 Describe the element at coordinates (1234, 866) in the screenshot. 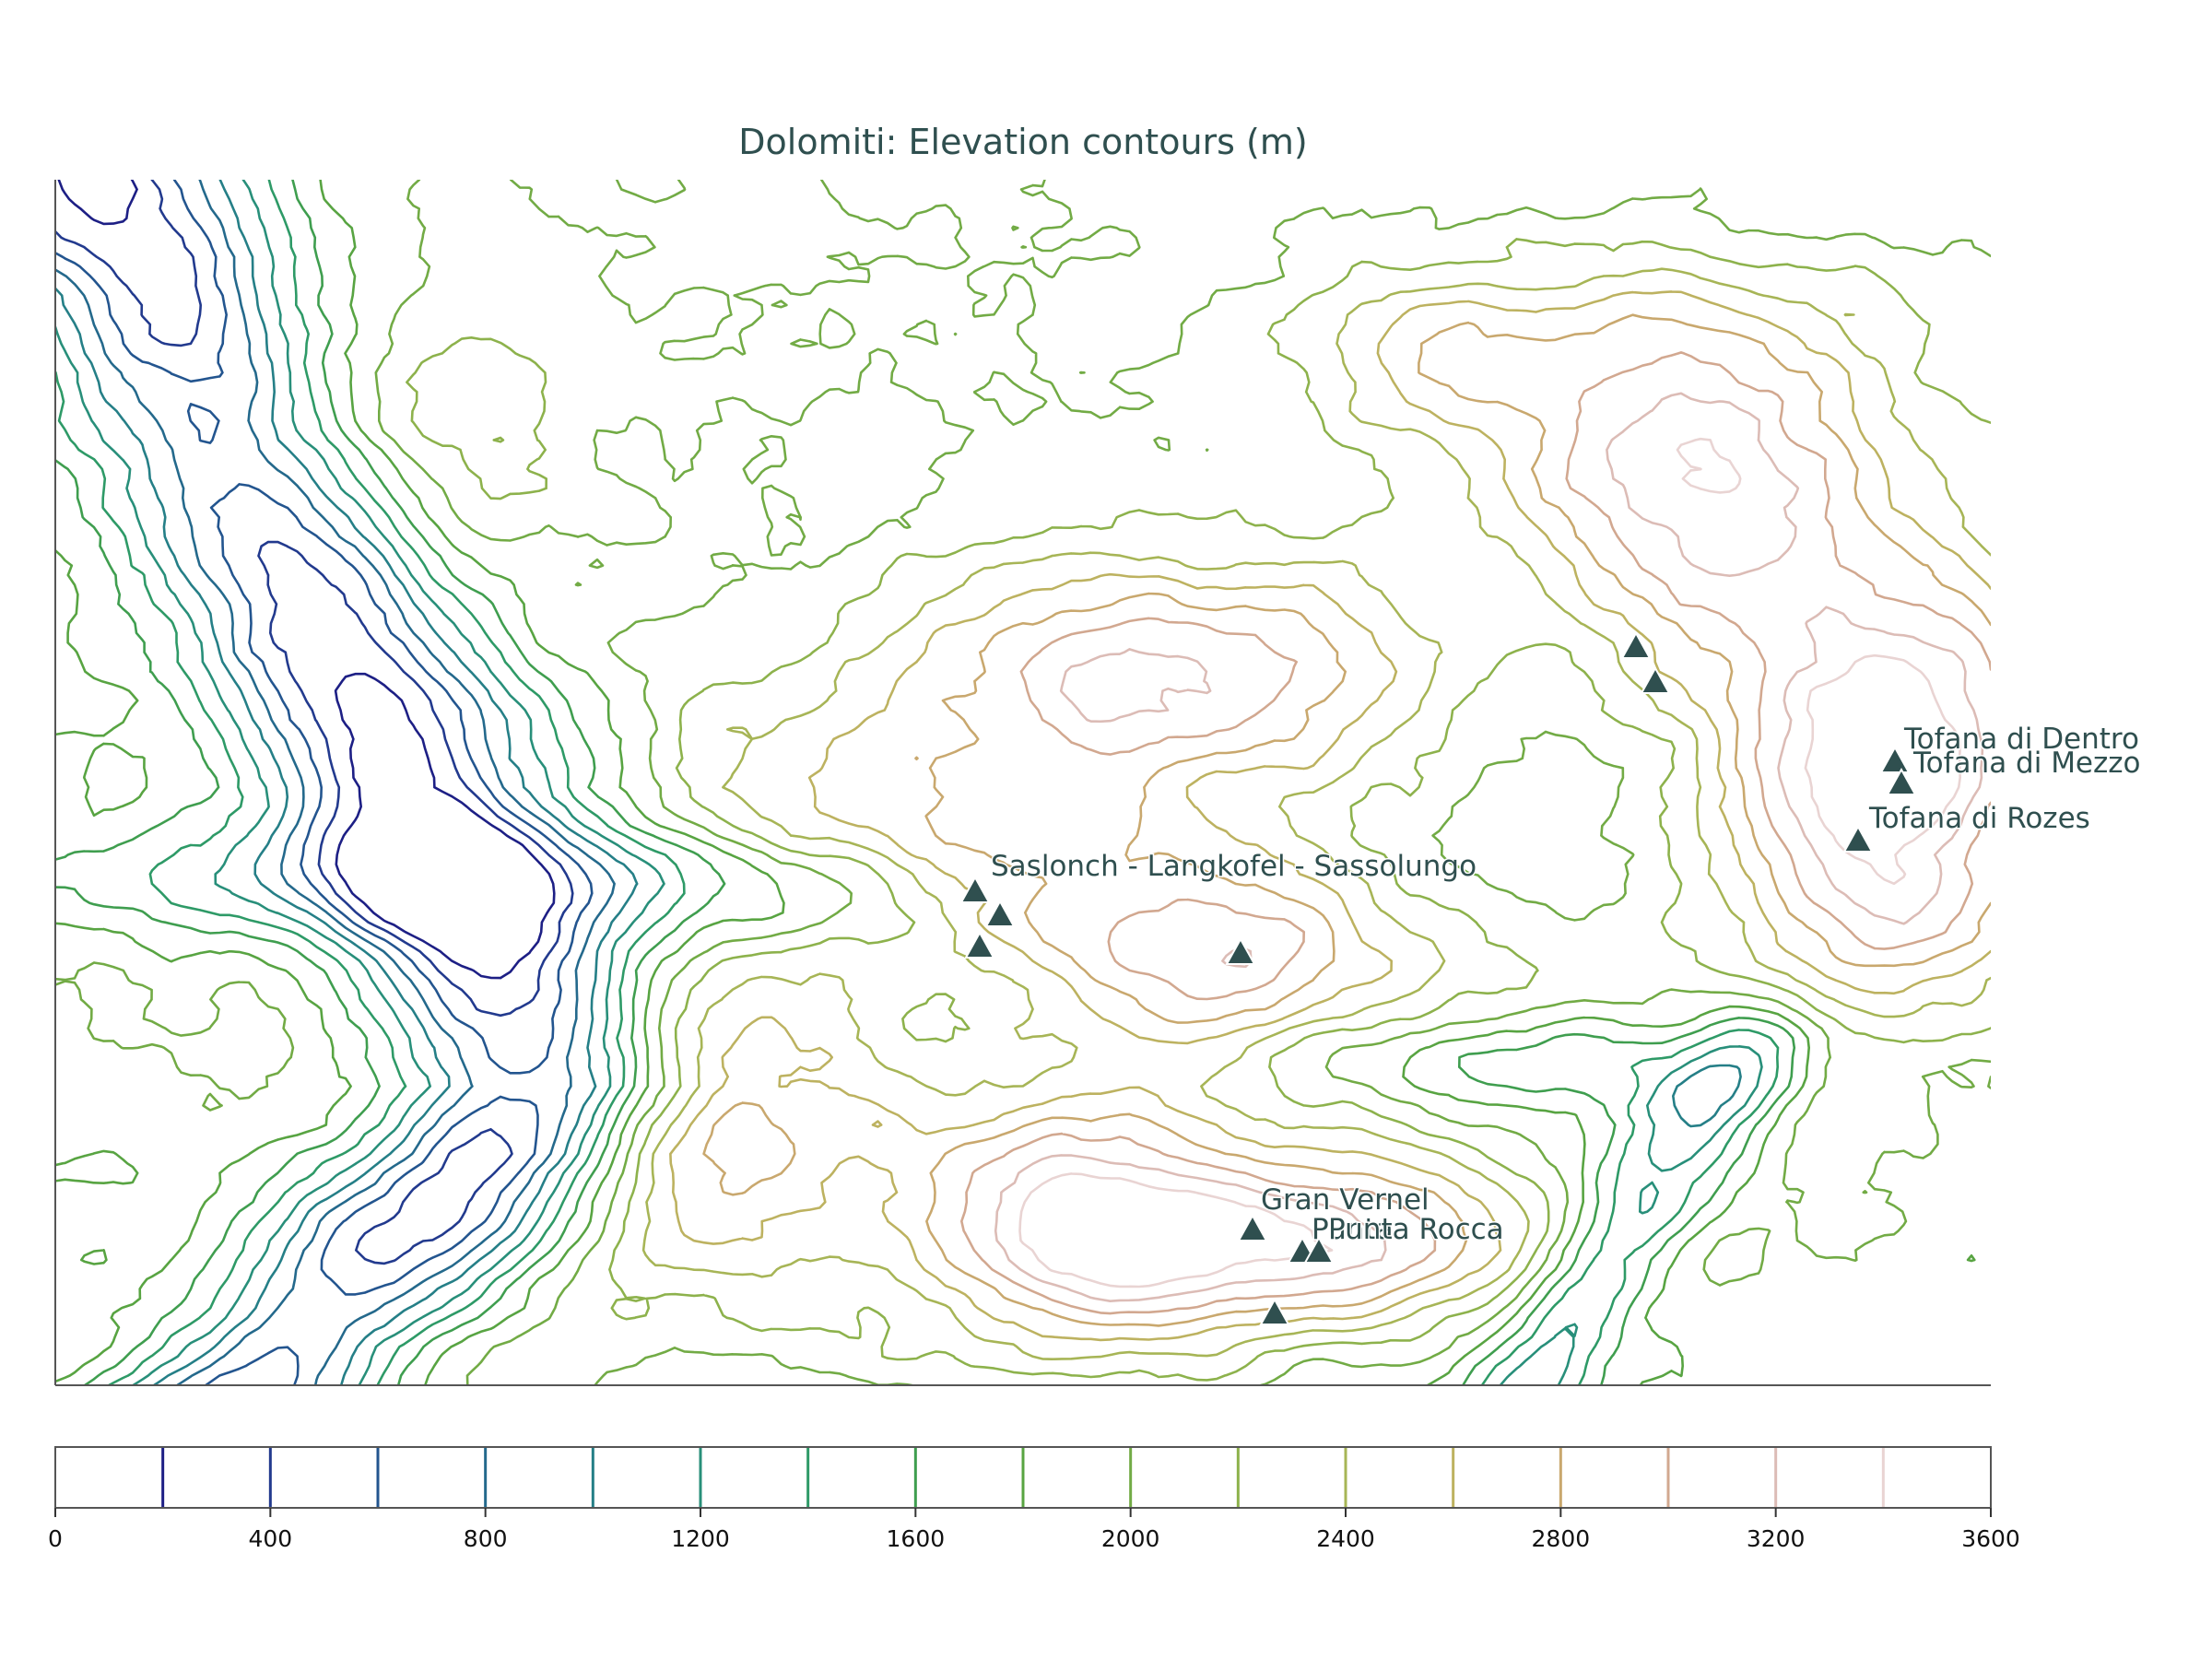

I see `peak-label: Saslonch - Langkofel - Sassolungo` at that location.